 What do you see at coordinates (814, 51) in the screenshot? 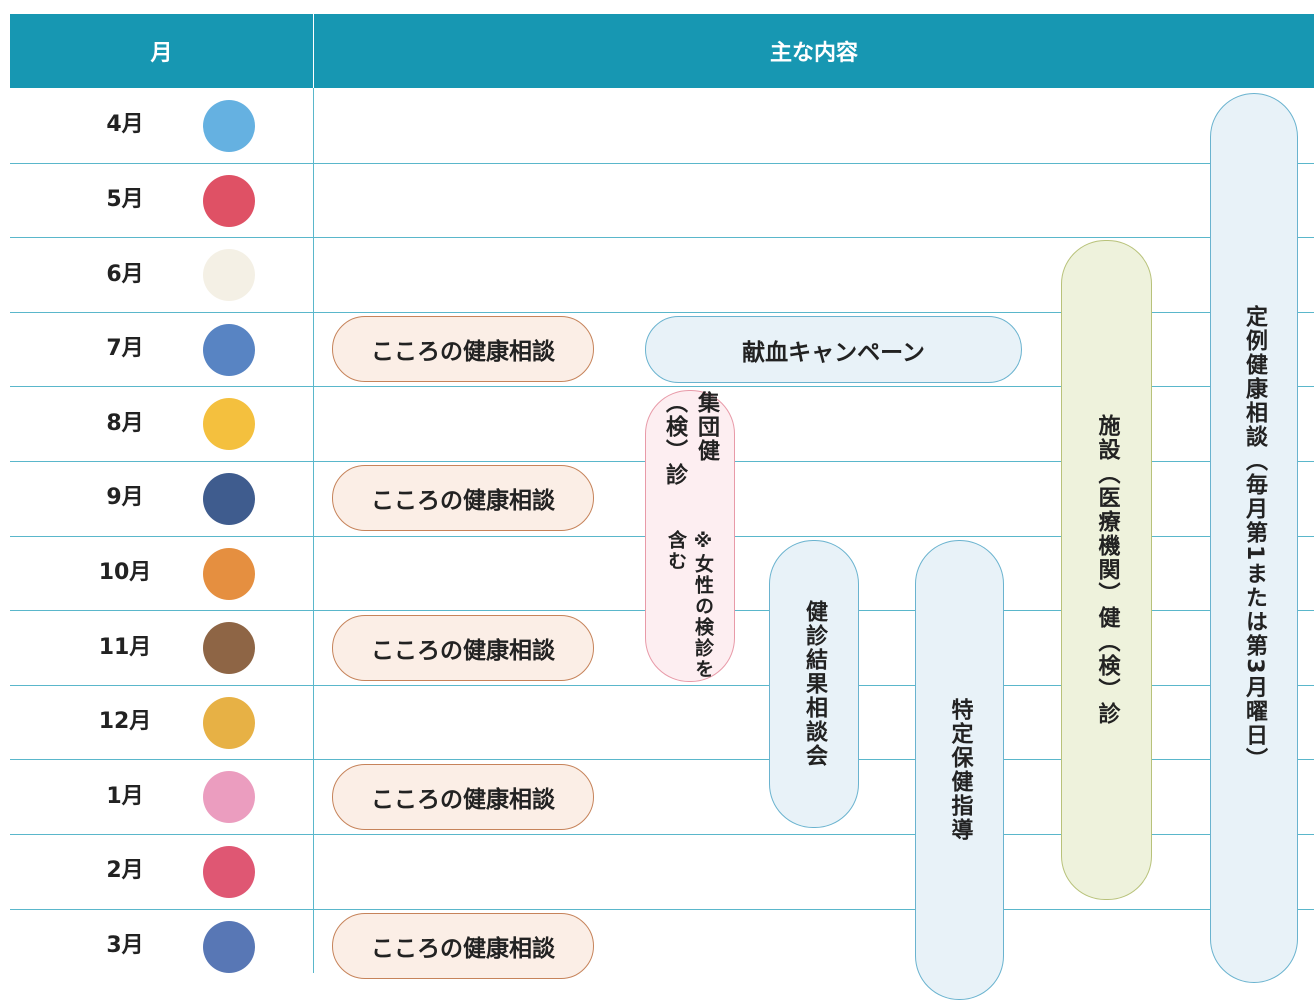
I see `header-content: 主な内容` at bounding box center [814, 51].